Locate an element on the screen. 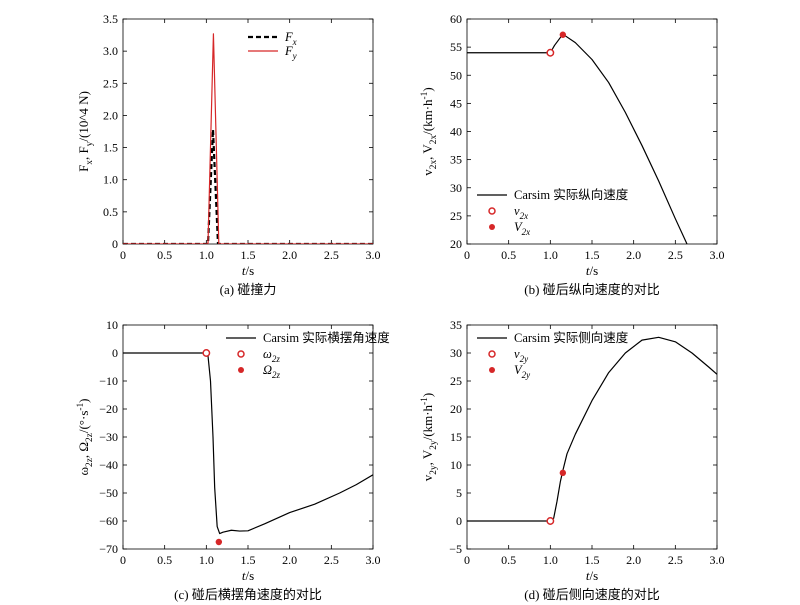  legend-label: Carsim 实际横摆角速度 is located at coordinates (326, 337).